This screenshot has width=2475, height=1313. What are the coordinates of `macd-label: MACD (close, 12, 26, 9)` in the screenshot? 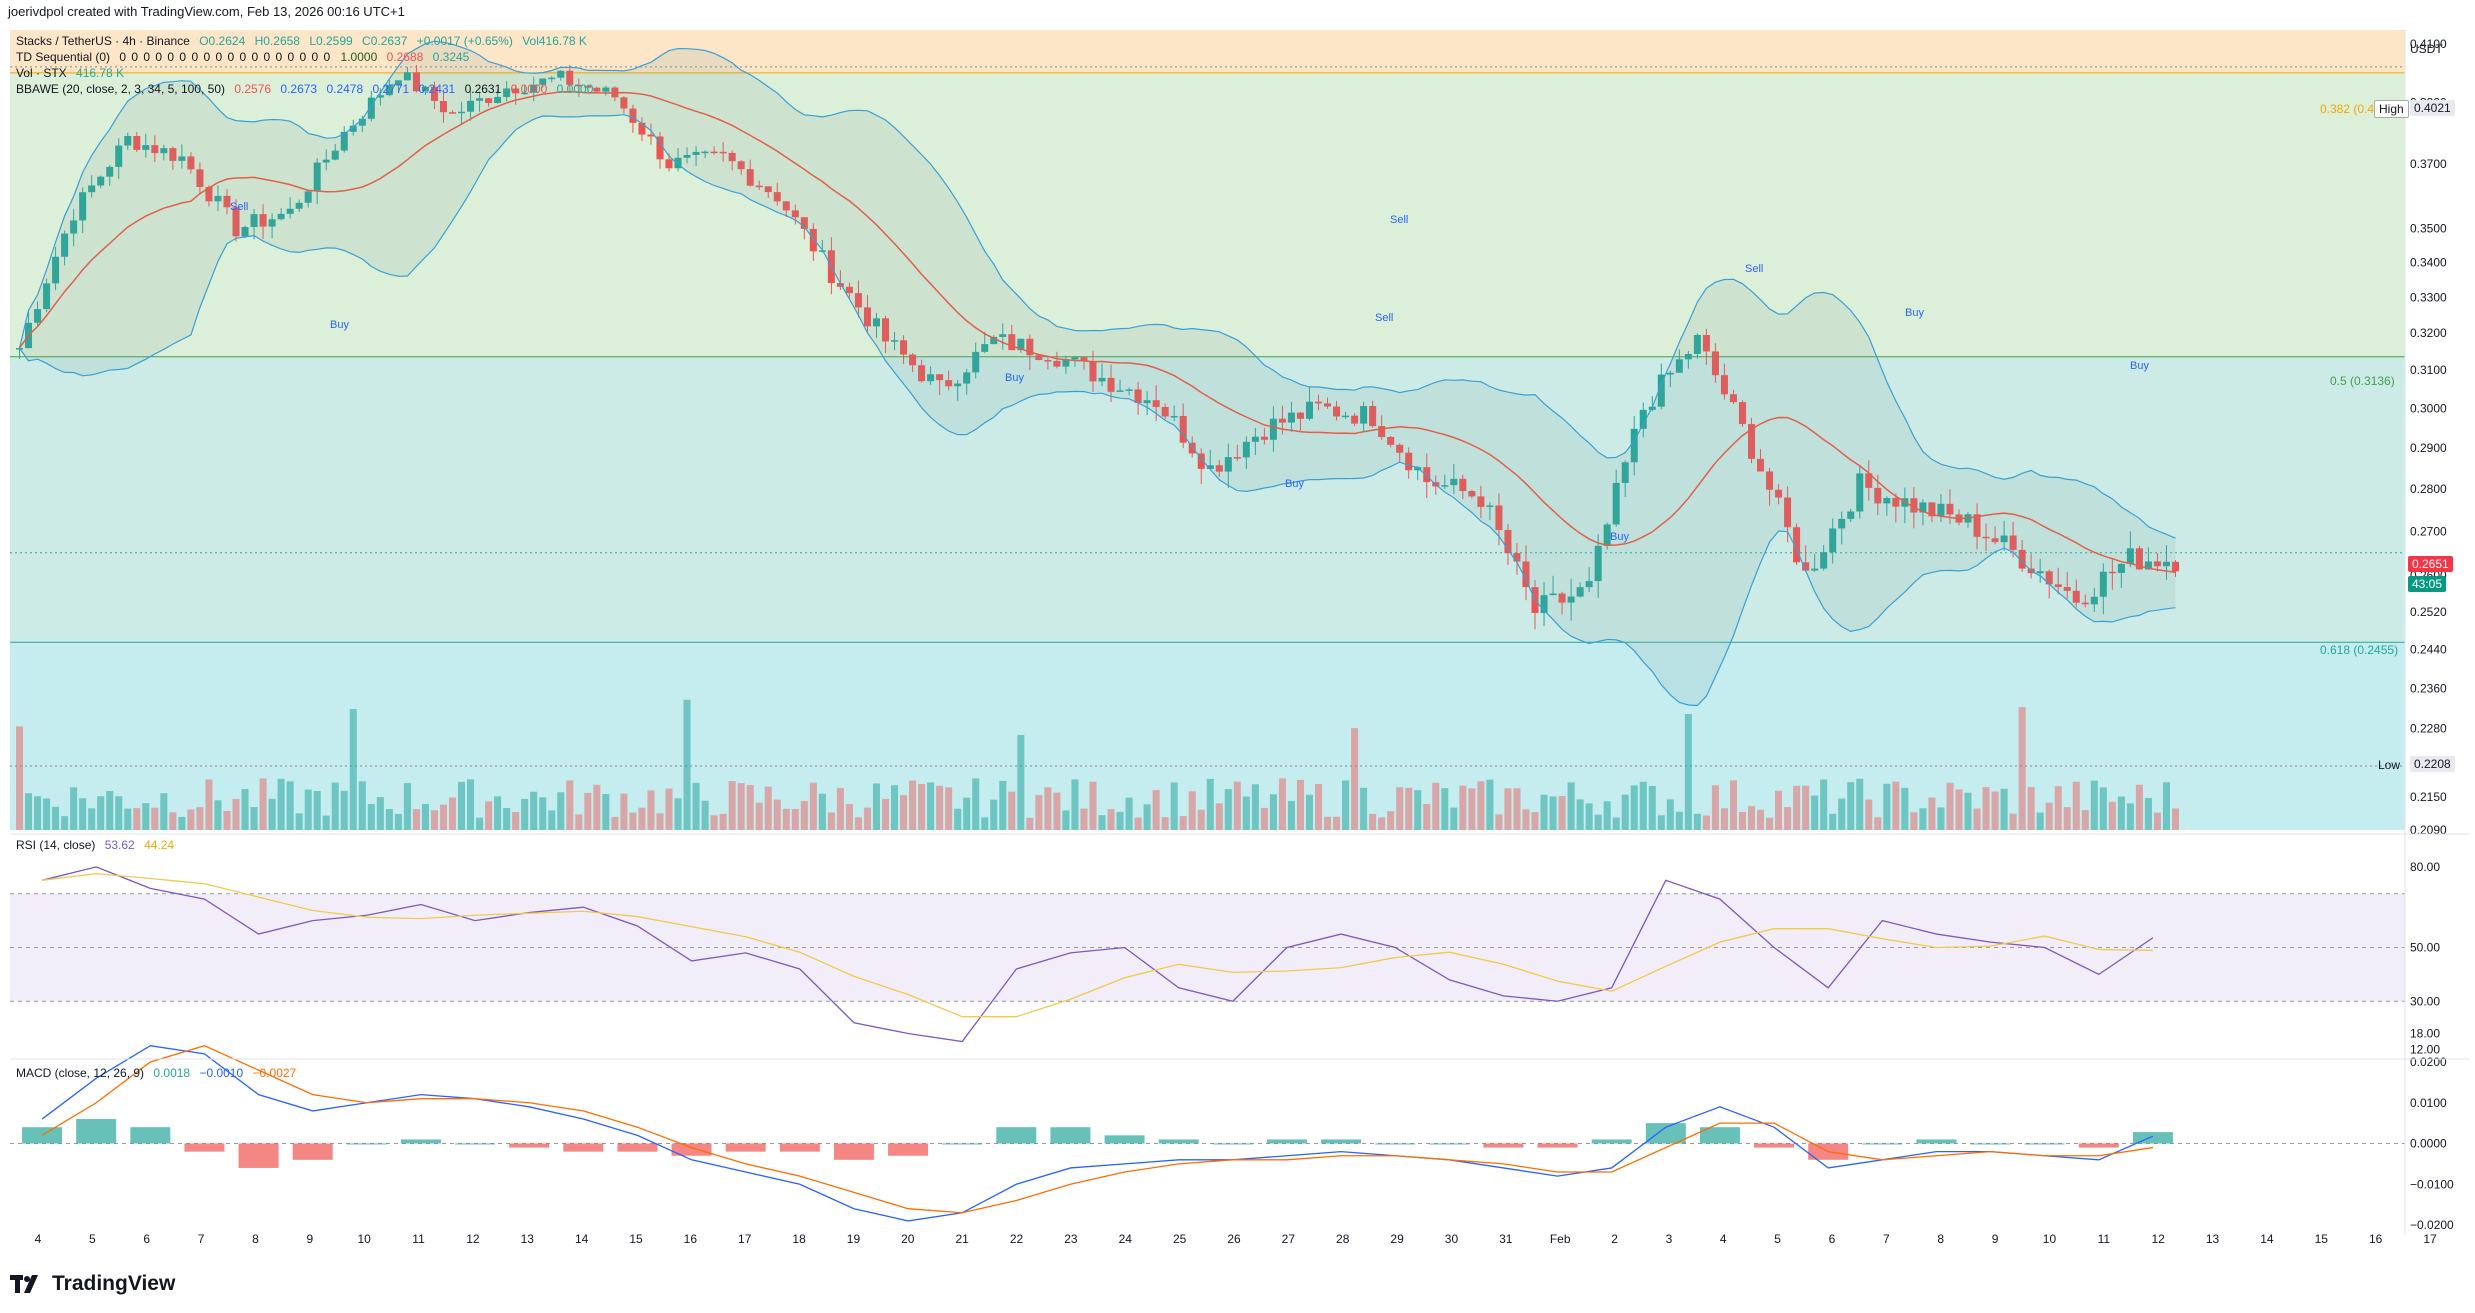 It's located at (80, 1073).